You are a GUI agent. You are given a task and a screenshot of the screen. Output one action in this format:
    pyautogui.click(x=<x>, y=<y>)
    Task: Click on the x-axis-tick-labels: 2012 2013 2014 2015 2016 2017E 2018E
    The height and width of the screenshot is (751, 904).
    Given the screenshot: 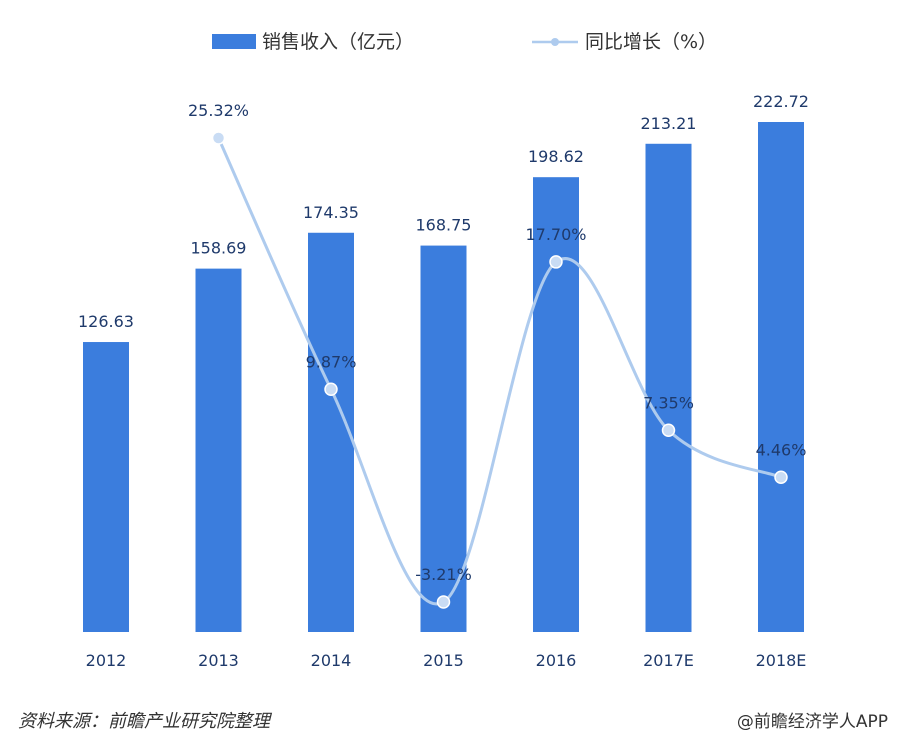 What is the action you would take?
    pyautogui.click(x=446, y=660)
    